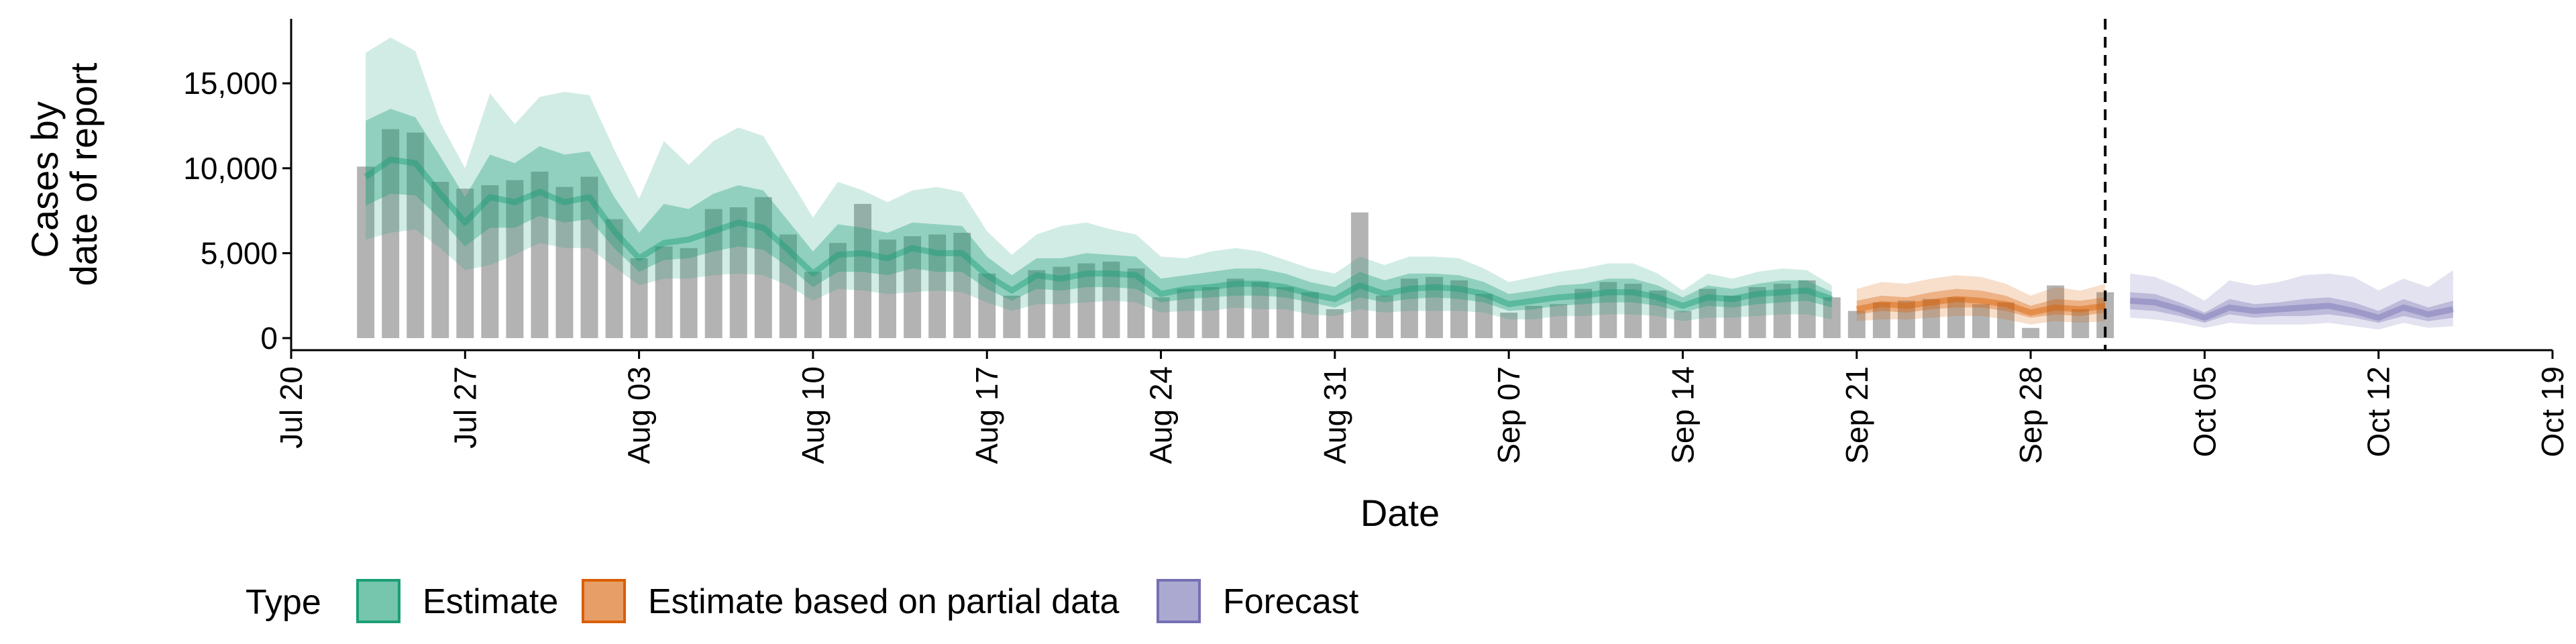  Describe the element at coordinates (291, 407) in the screenshot. I see `x-tick-label-2020-07-20: Jul 20` at that location.